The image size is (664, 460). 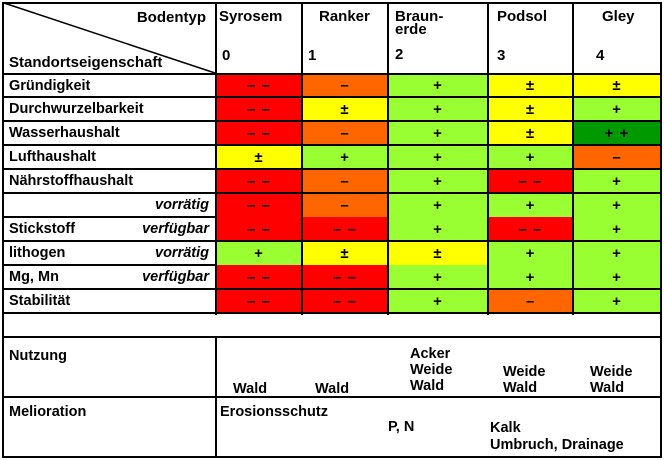 What do you see at coordinates (226, 55) in the screenshot?
I see `column-header-index: 0` at bounding box center [226, 55].